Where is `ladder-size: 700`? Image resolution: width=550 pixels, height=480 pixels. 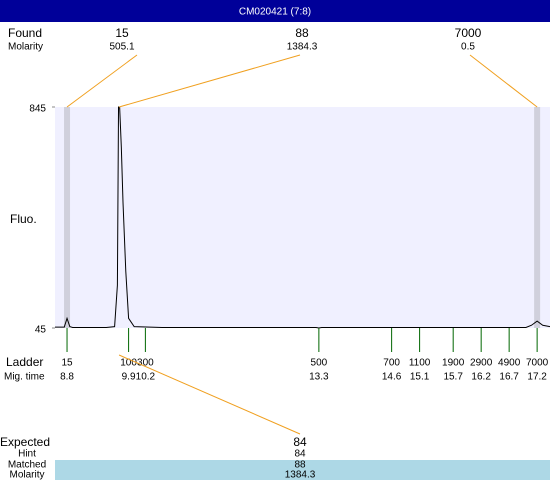
ladder-size: 700 is located at coordinates (391, 363).